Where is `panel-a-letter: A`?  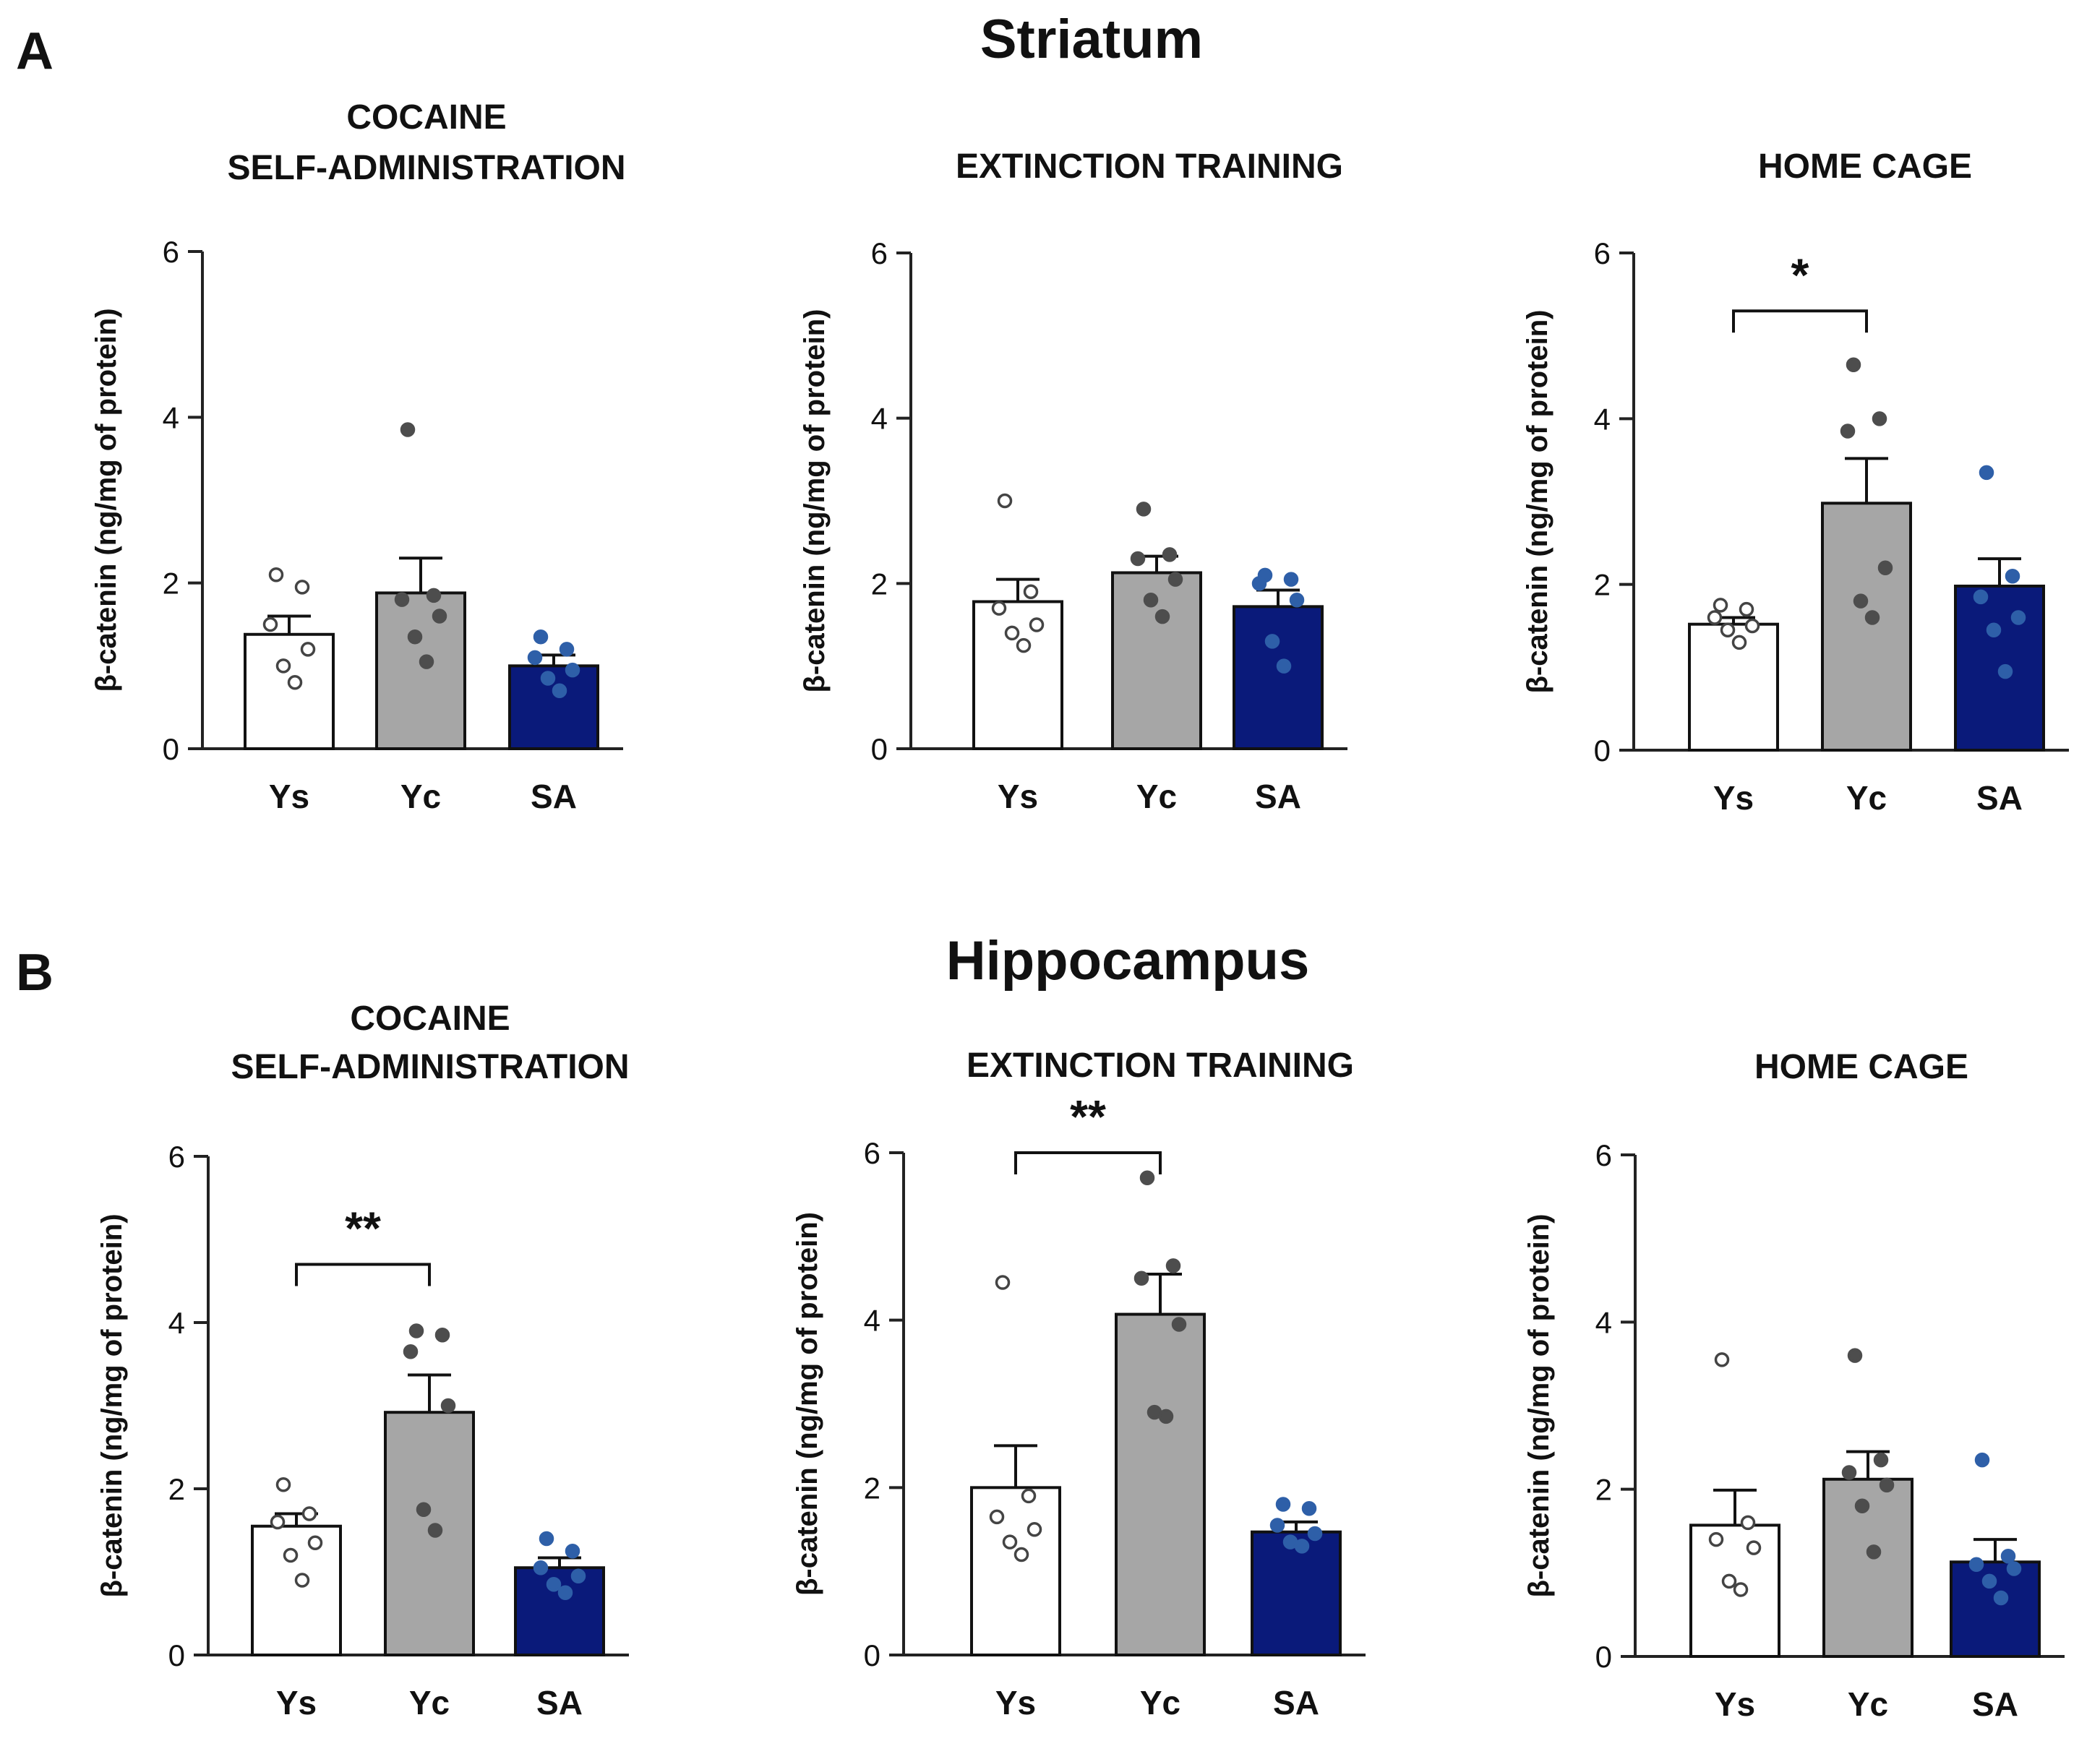
panel-a-letter: A is located at coordinates (34, 51).